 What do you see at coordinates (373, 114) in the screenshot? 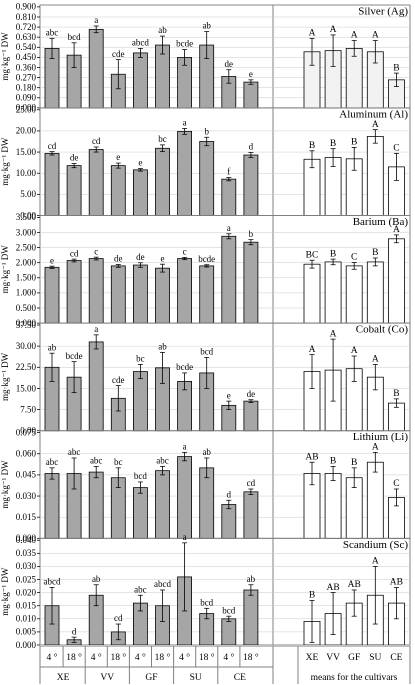
I see `panel-title: Aluminum (Al)` at bounding box center [373, 114].